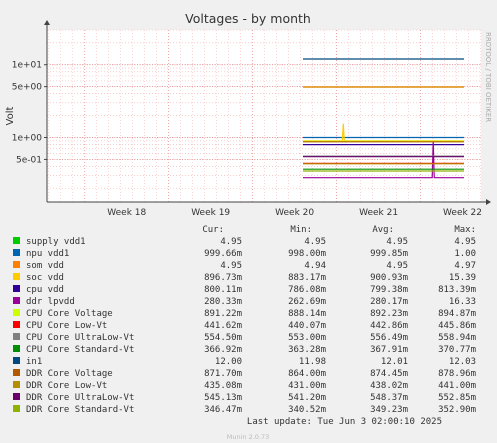 This screenshot has width=497, height=443. I want to click on legend-cur: 441.62m, so click(223, 326).